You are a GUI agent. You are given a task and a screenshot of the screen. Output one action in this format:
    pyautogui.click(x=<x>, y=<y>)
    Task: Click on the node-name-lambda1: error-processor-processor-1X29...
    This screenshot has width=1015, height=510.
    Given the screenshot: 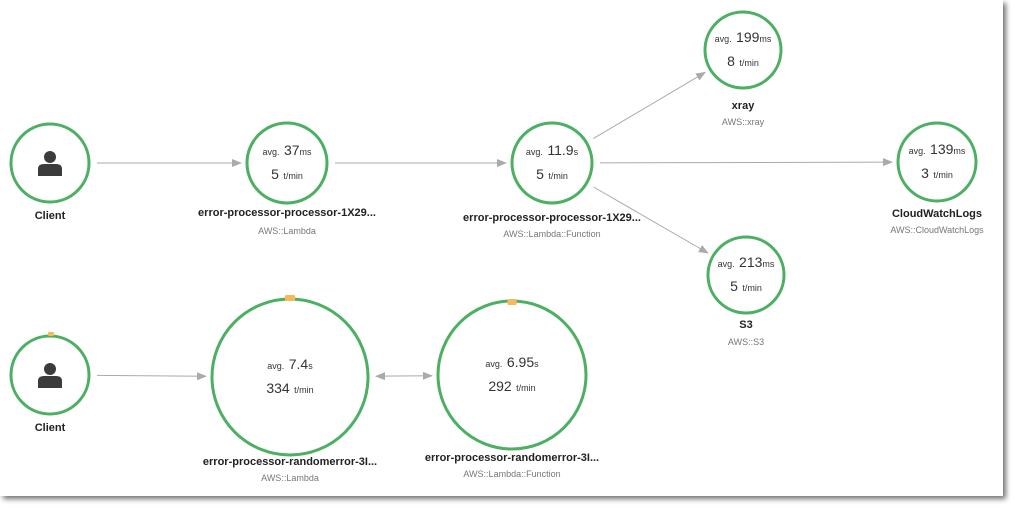 What is the action you would take?
    pyautogui.click(x=287, y=213)
    